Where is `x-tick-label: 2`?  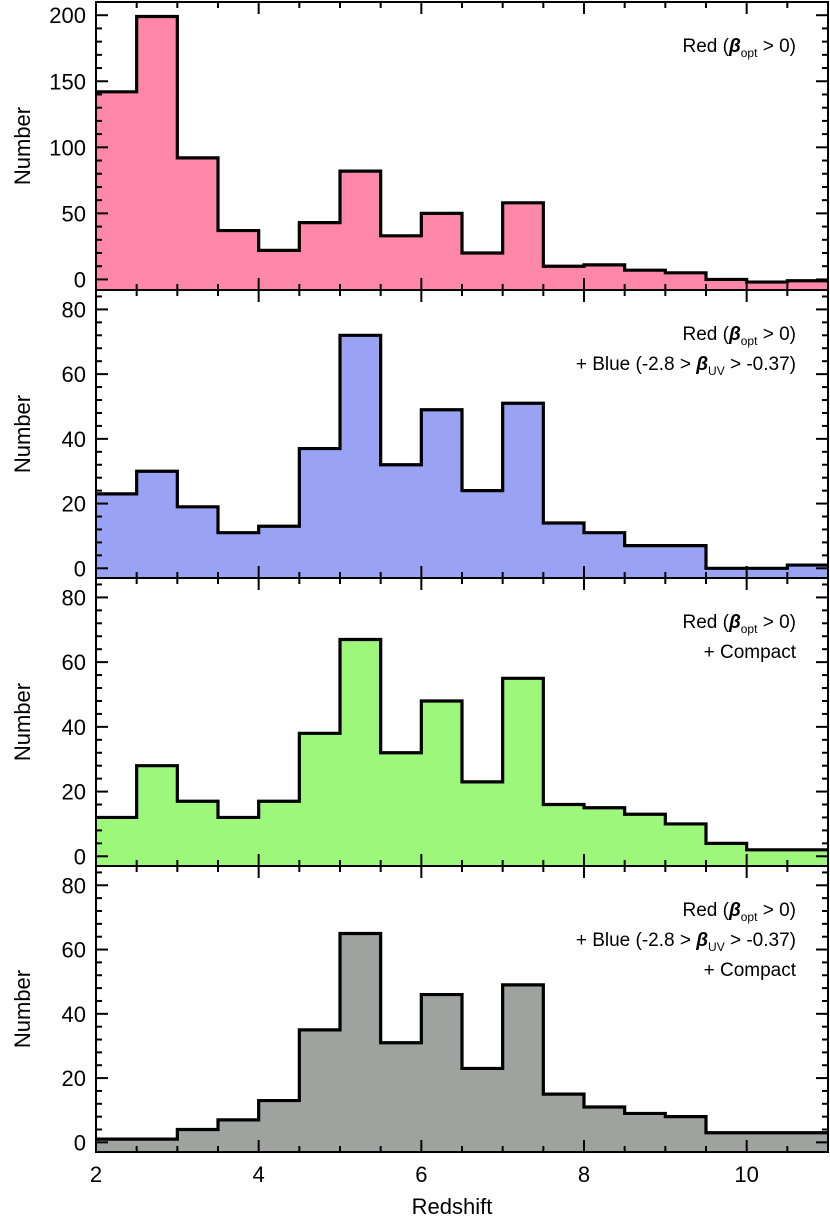 x-tick-label: 2 is located at coordinates (96, 1174).